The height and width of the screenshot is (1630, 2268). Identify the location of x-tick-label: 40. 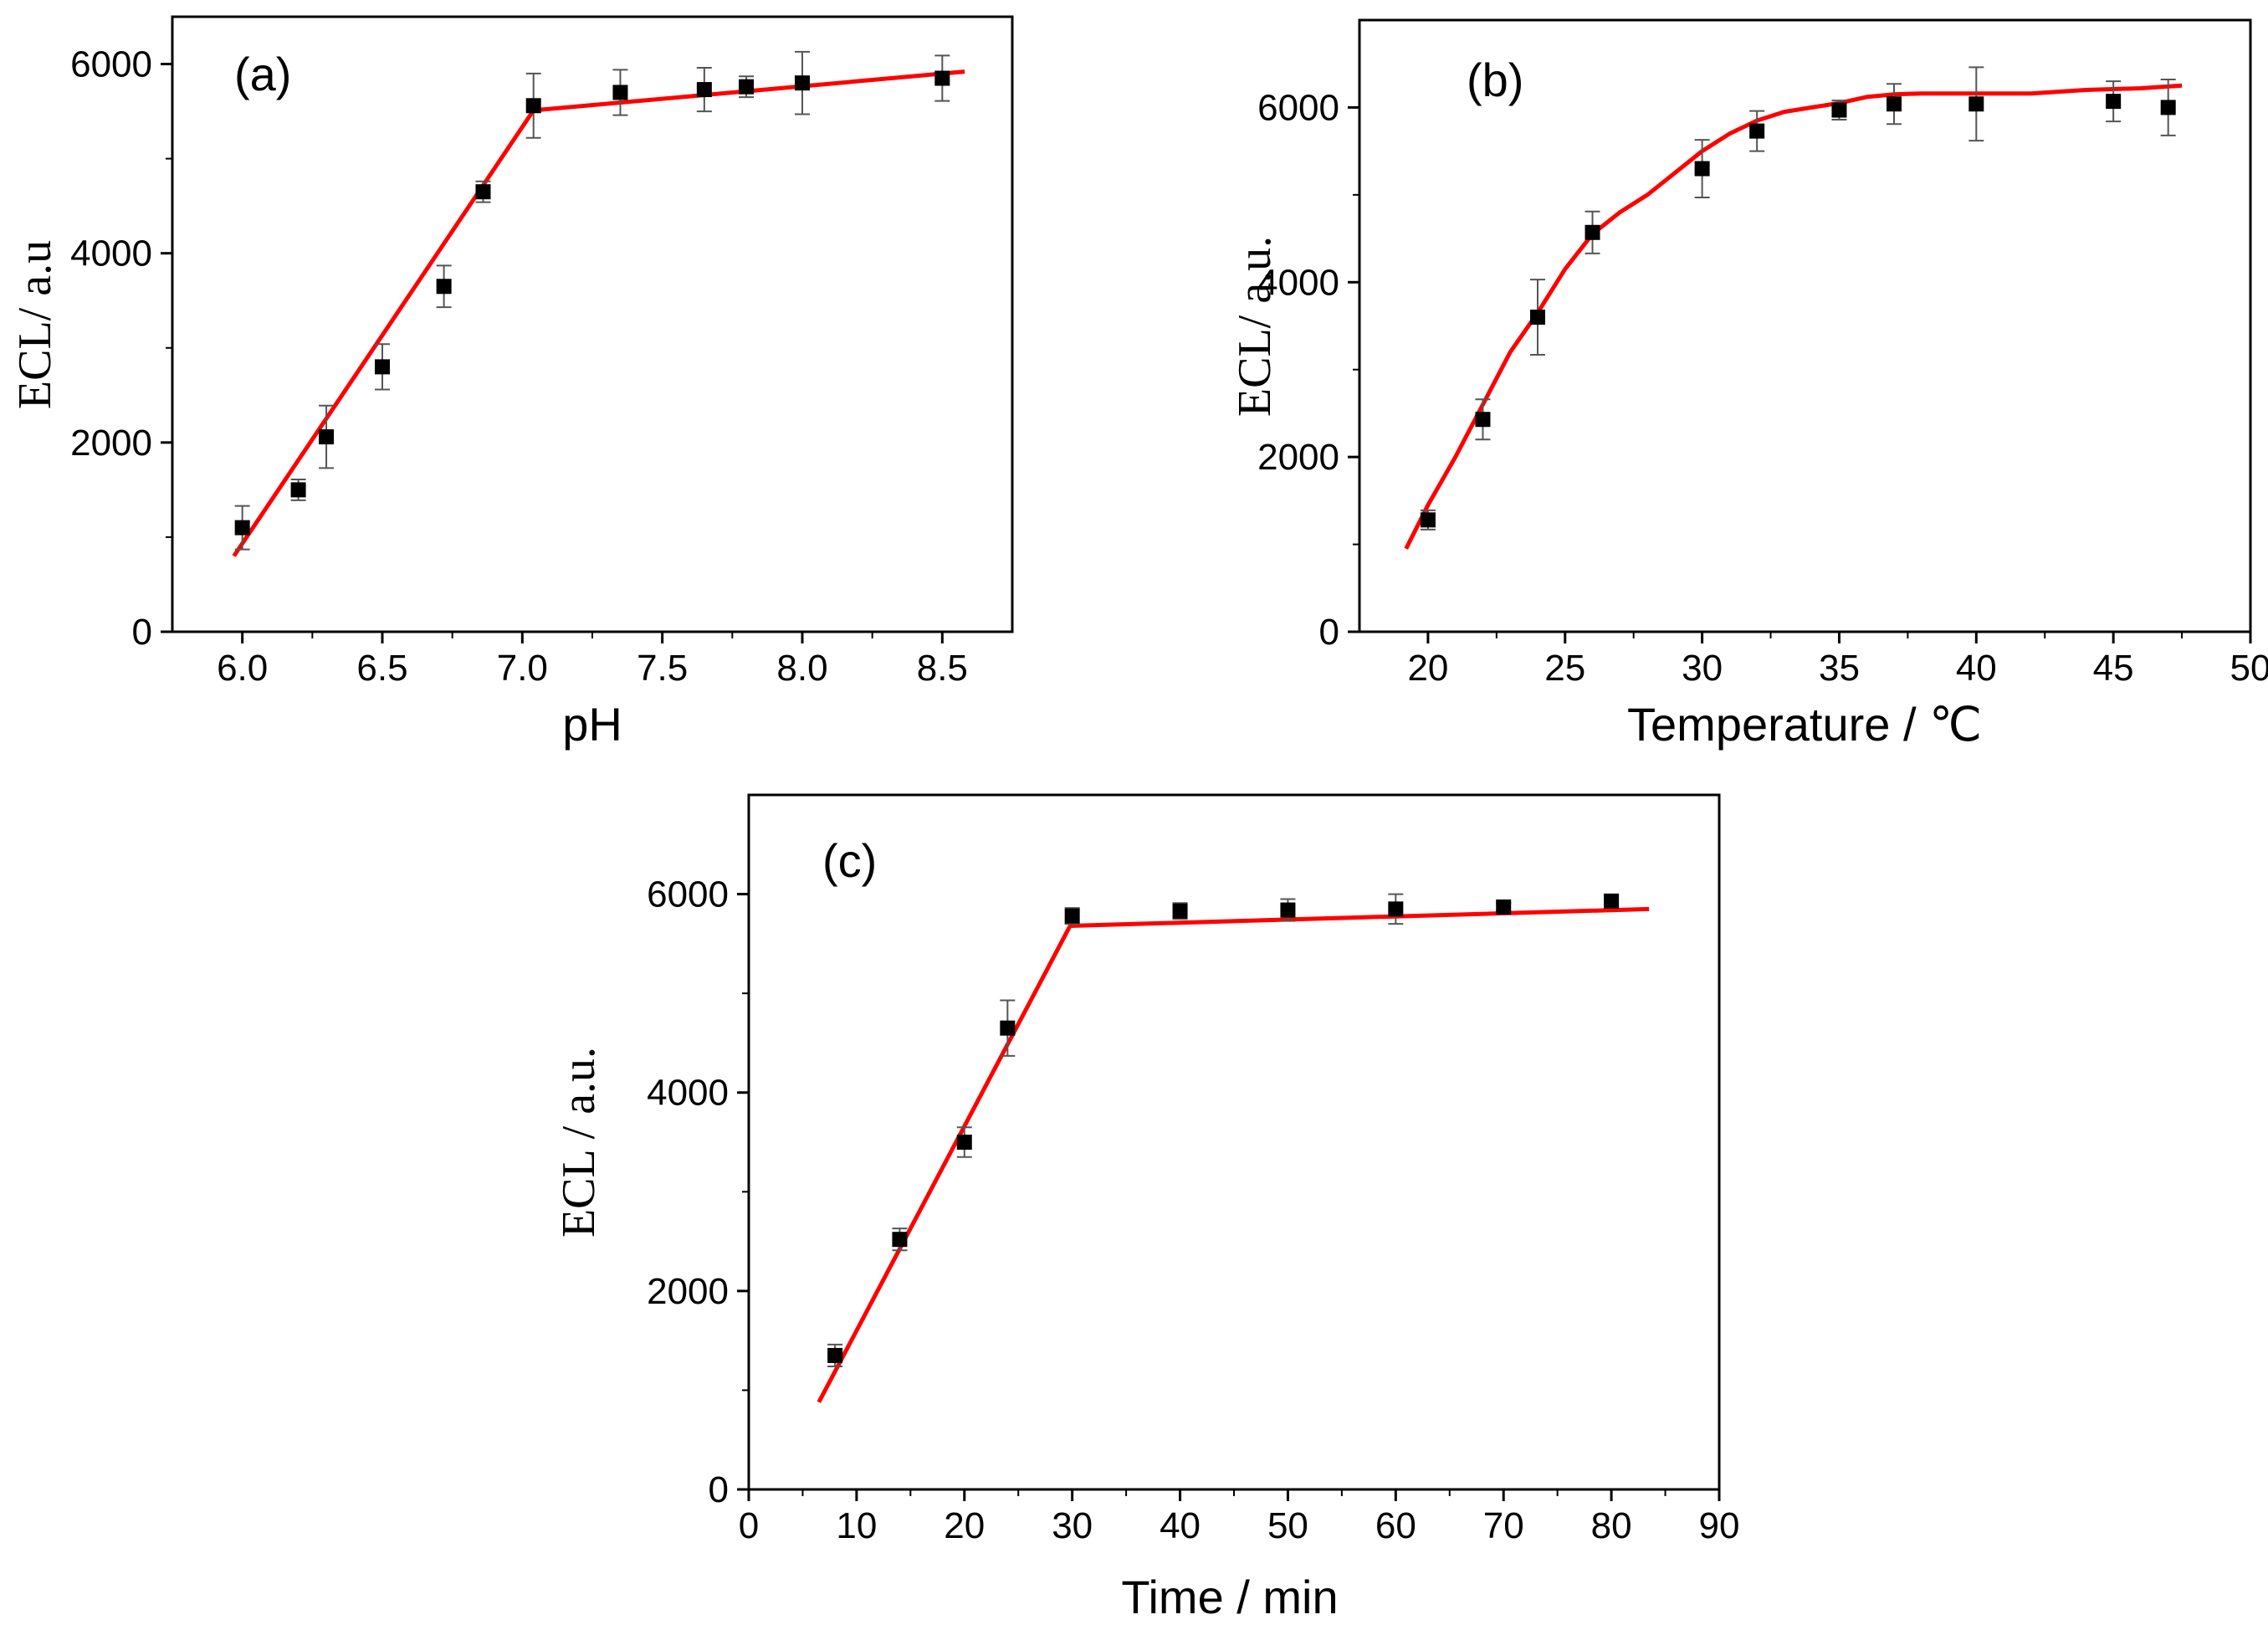
(1976, 668).